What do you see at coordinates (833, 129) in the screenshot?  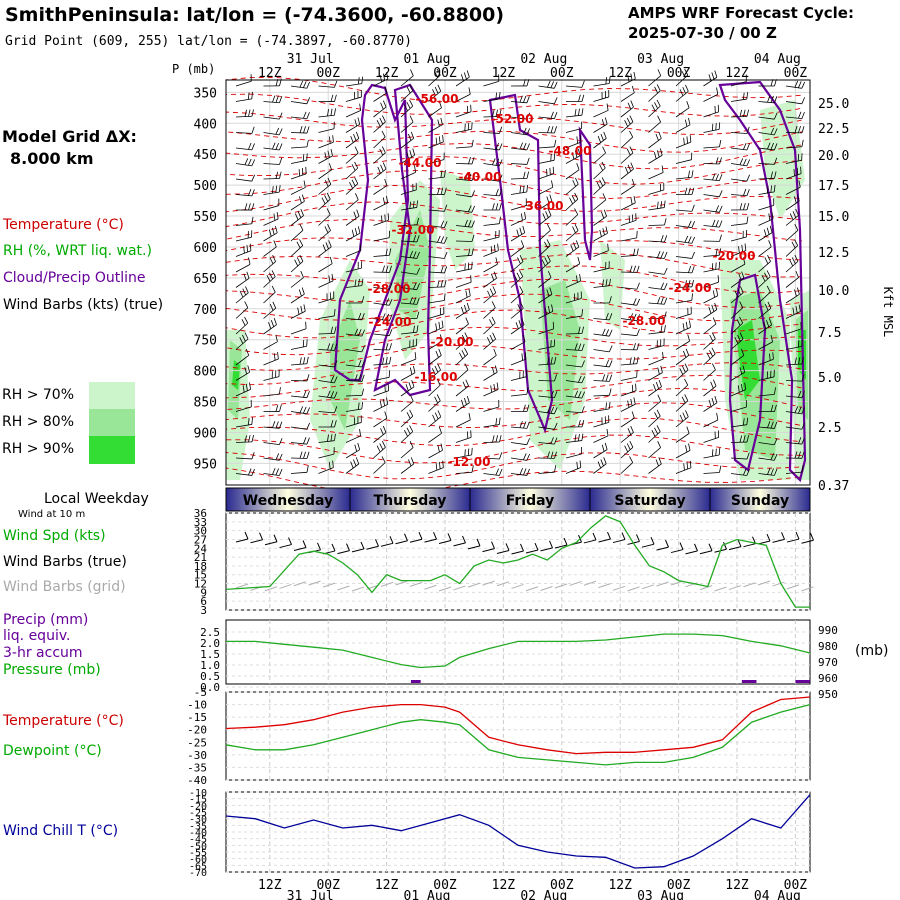 I see `kft-tick-label: 22.5` at bounding box center [833, 129].